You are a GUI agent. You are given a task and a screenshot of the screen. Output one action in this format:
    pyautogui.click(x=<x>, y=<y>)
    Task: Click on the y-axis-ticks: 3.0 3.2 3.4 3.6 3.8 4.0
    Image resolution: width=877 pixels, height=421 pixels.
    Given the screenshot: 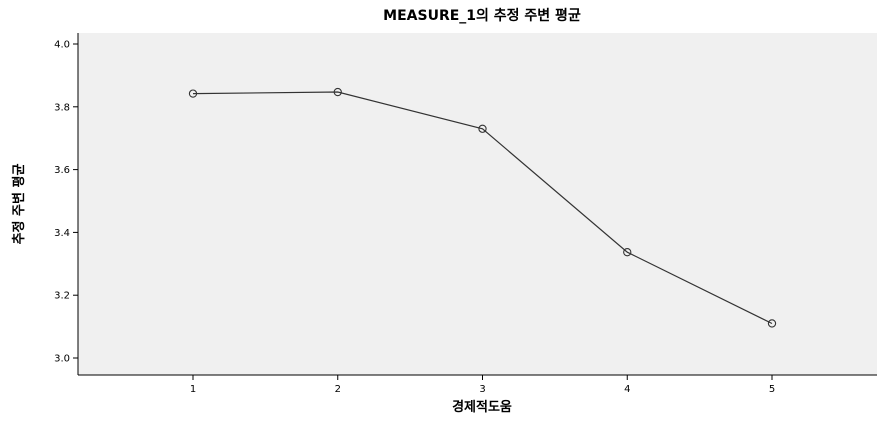 What is the action you would take?
    pyautogui.click(x=66, y=202)
    